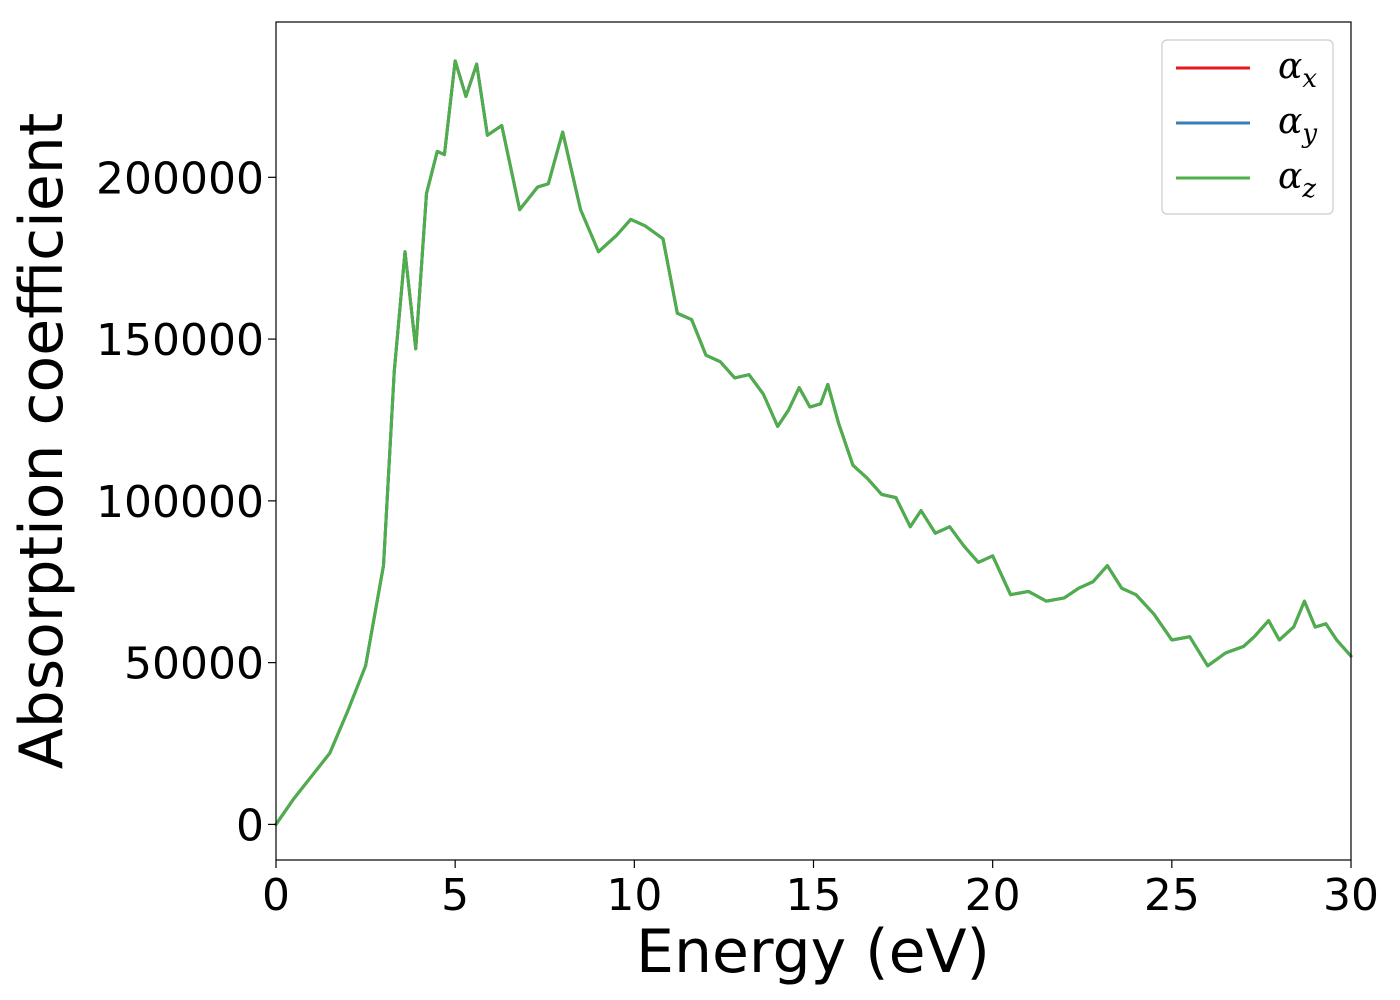 This screenshot has width=1400, height=1000. Describe the element at coordinates (180, 502) in the screenshot. I see `y-tick-label: 100000` at that location.